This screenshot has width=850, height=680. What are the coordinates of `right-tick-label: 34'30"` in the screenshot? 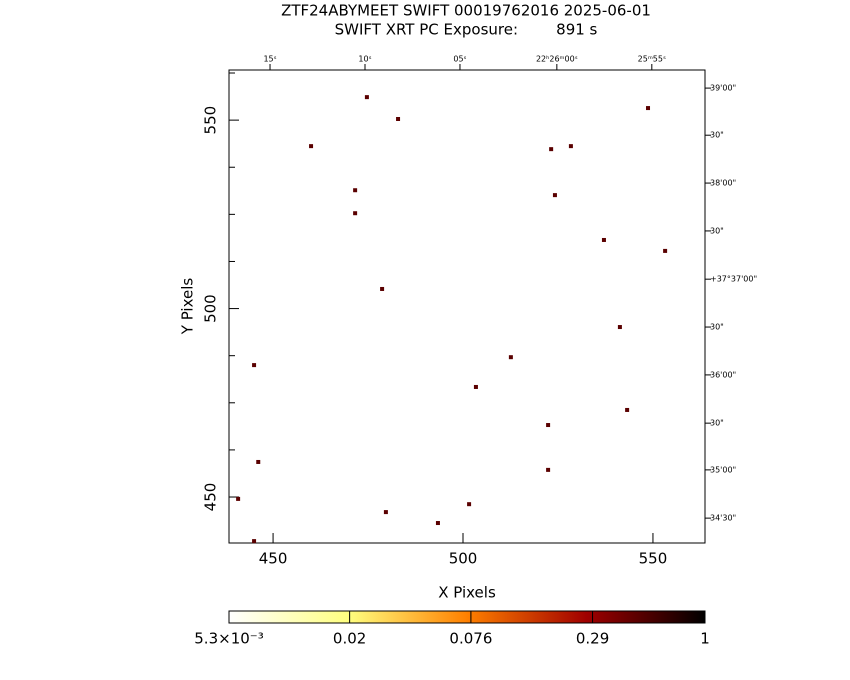 It's located at (723, 518).